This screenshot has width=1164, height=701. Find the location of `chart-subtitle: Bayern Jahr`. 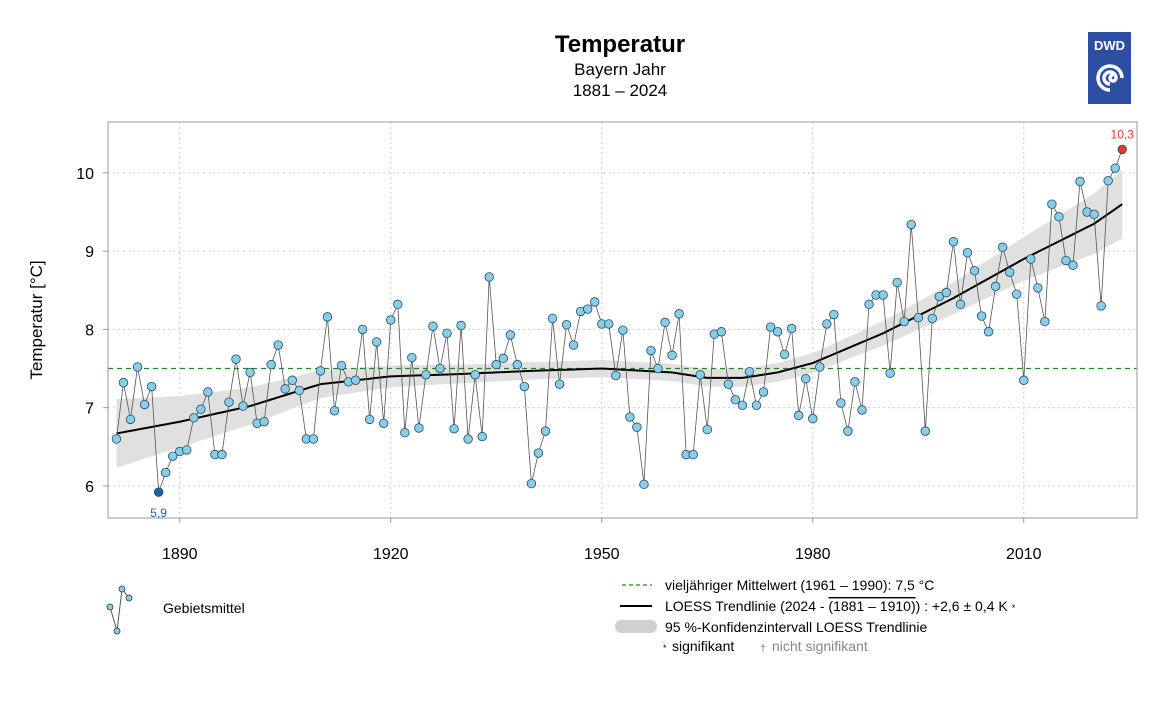

chart-subtitle: Bayern Jahr is located at coordinates (620, 69).